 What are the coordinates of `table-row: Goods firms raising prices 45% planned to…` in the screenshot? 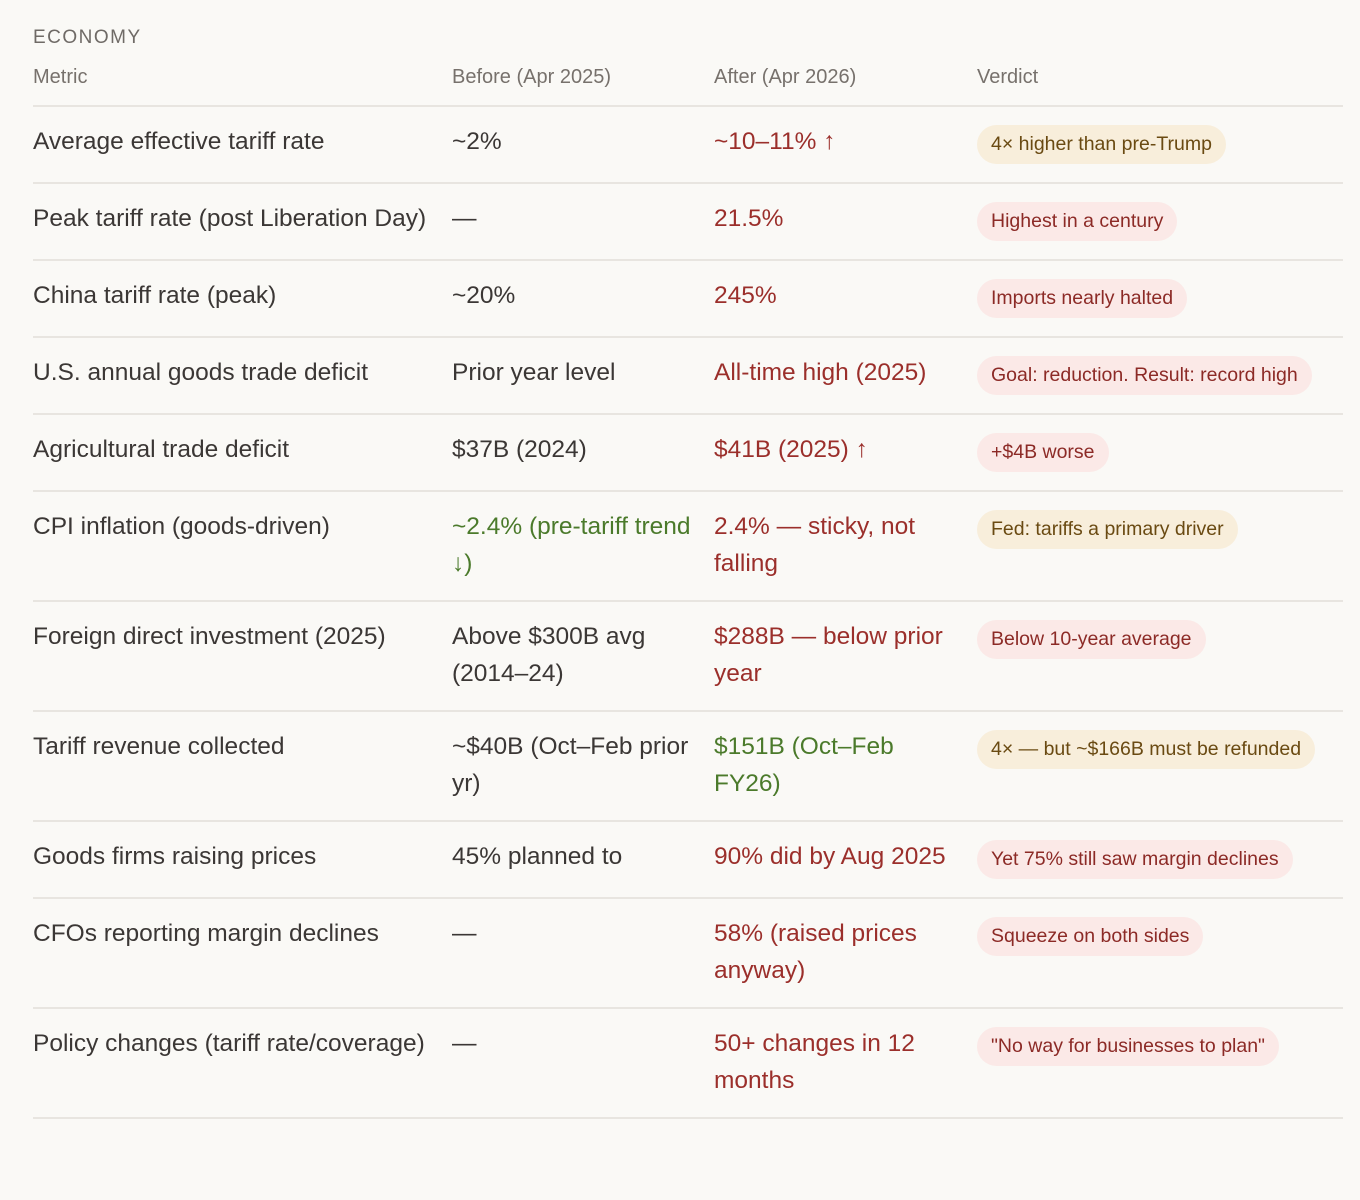 It's located at (688, 860).